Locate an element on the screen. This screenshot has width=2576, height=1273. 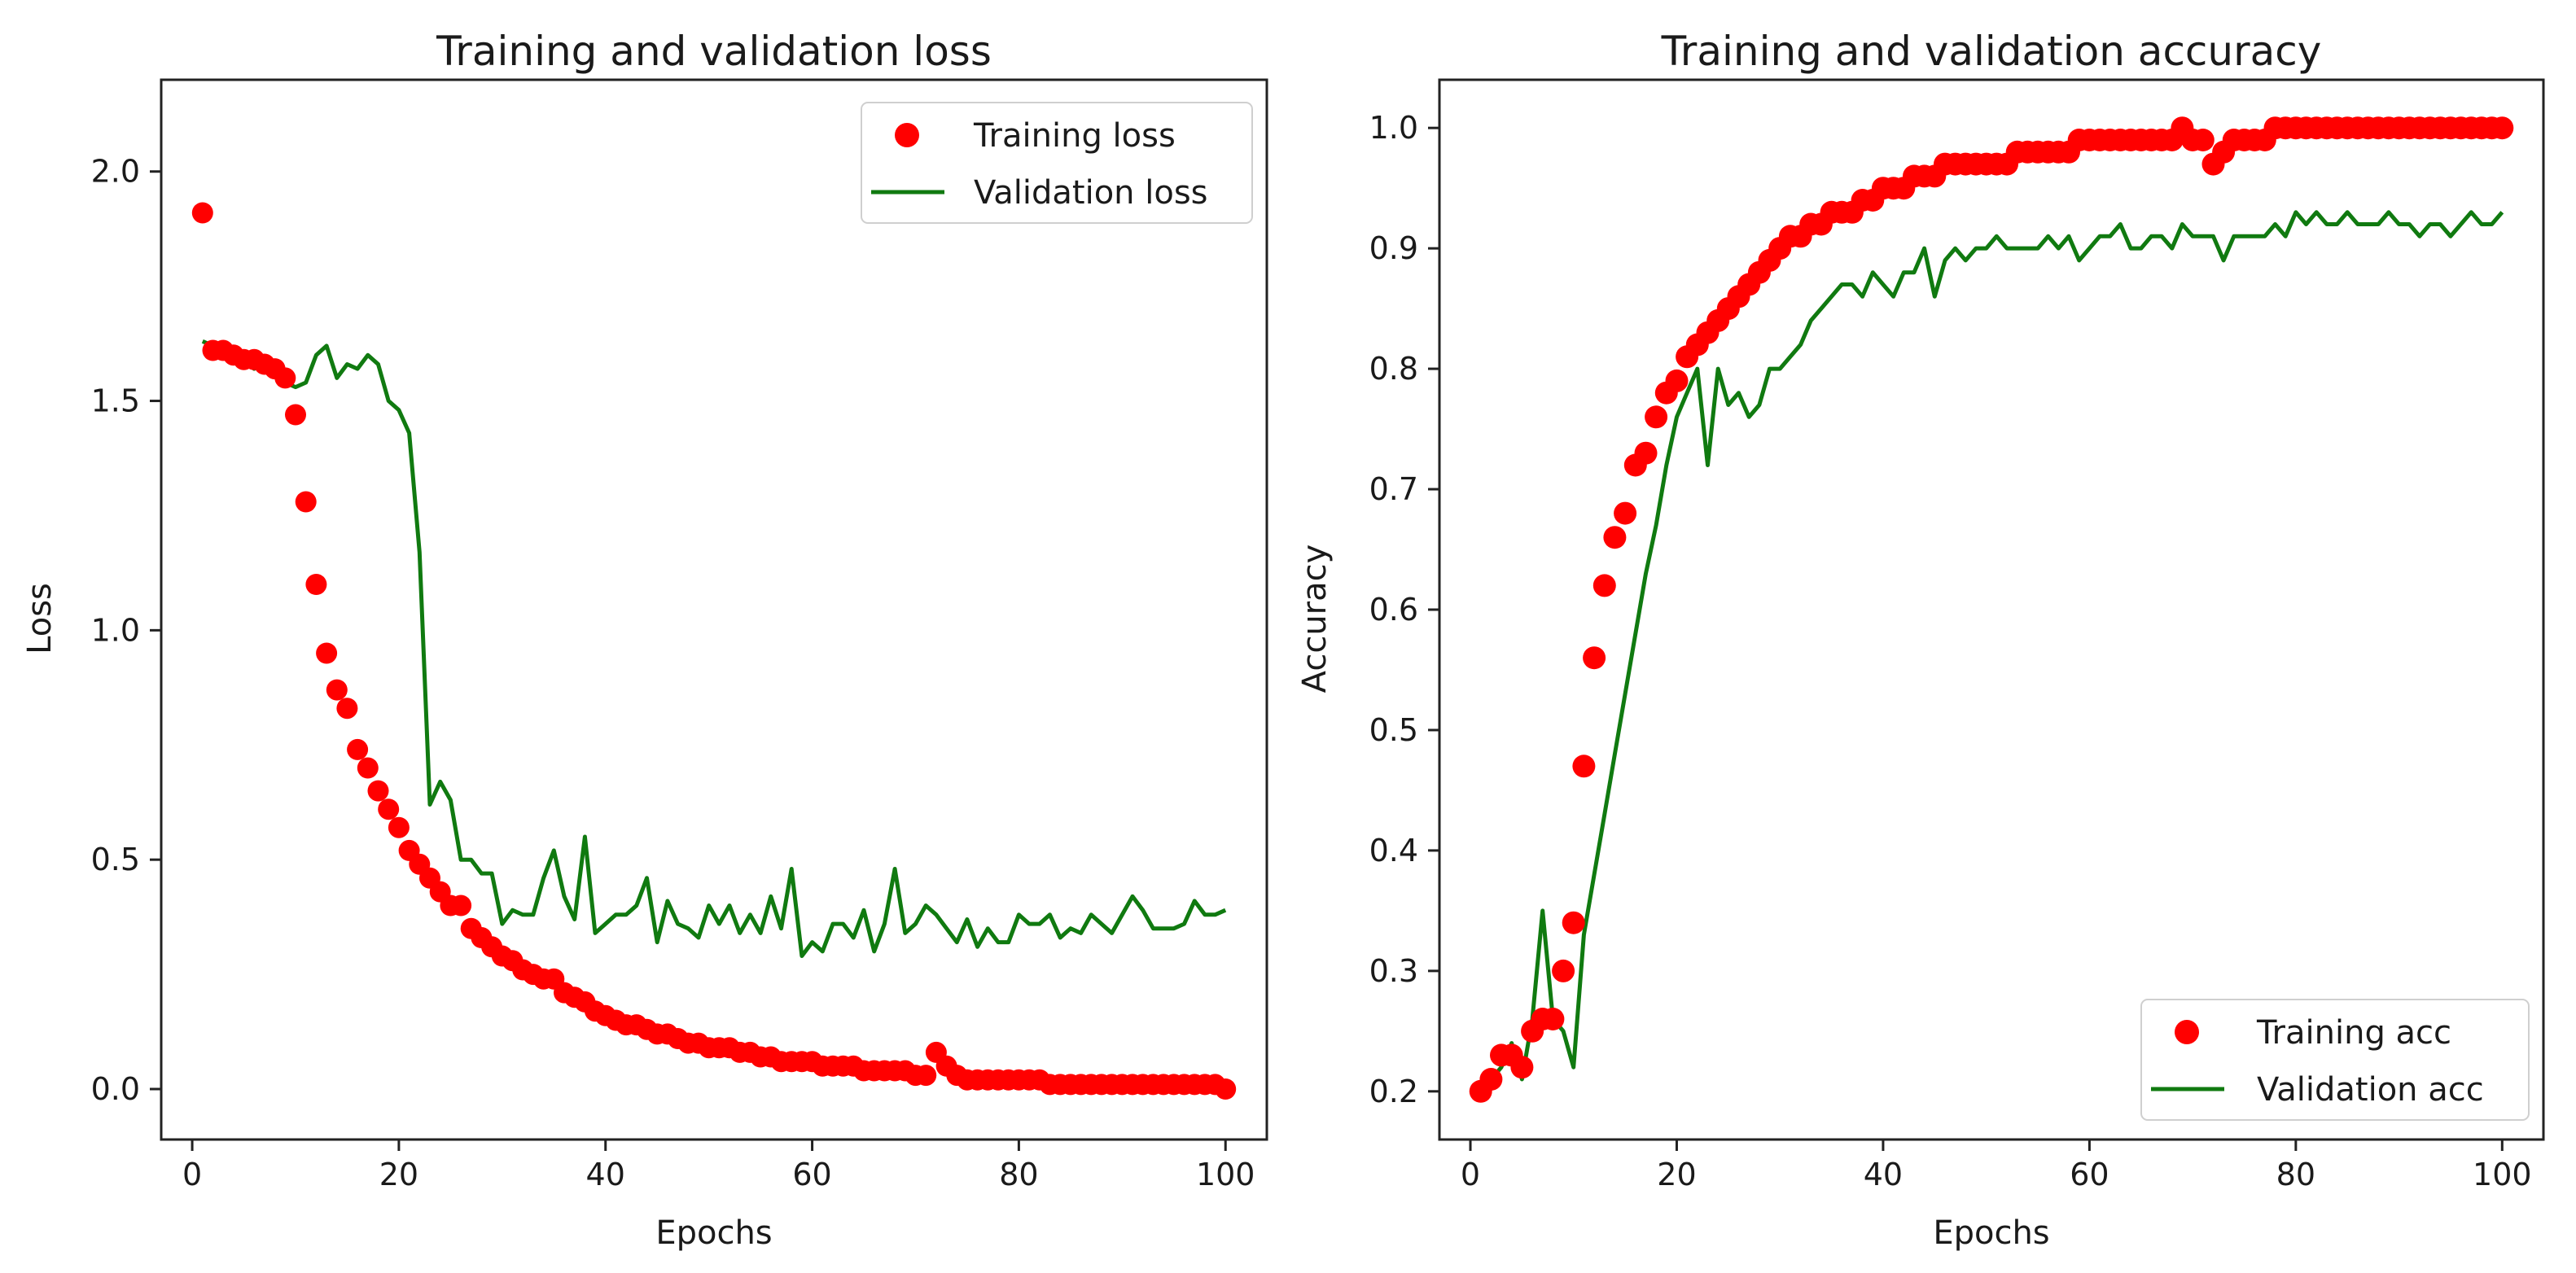
legend-marker-training-acc is located at coordinates (2187, 1032).